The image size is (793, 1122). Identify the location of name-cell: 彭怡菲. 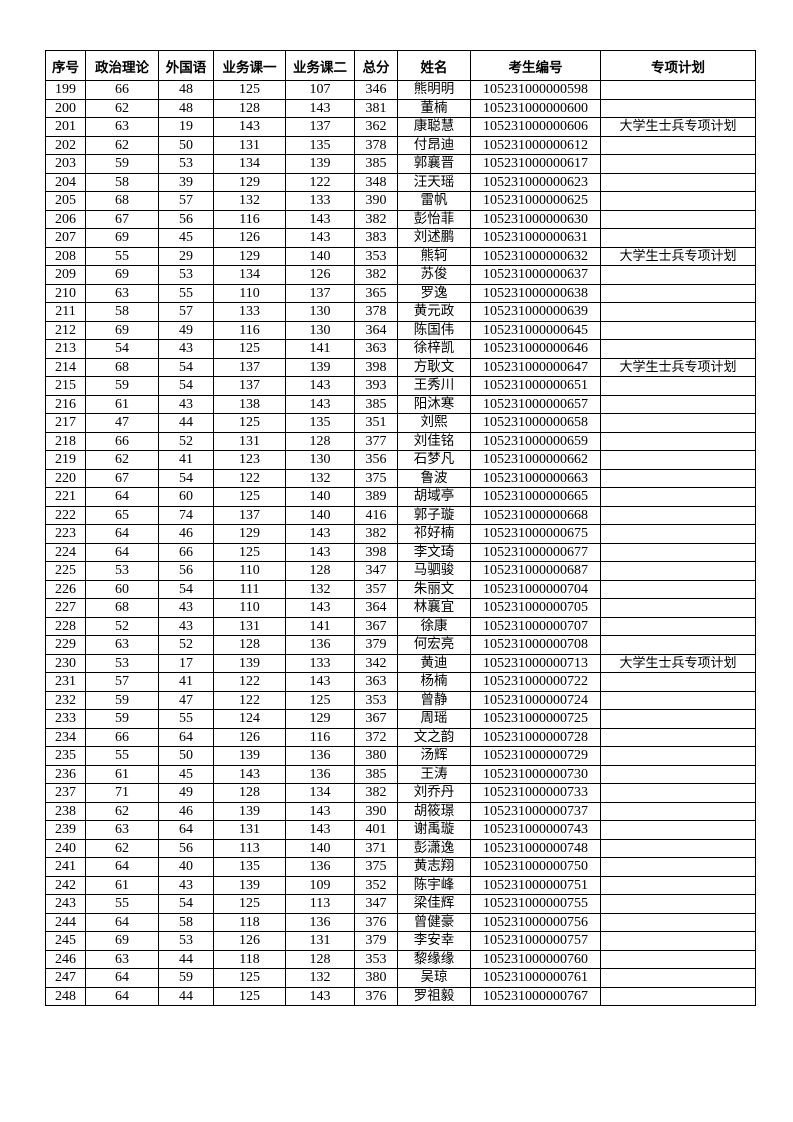
(434, 219).